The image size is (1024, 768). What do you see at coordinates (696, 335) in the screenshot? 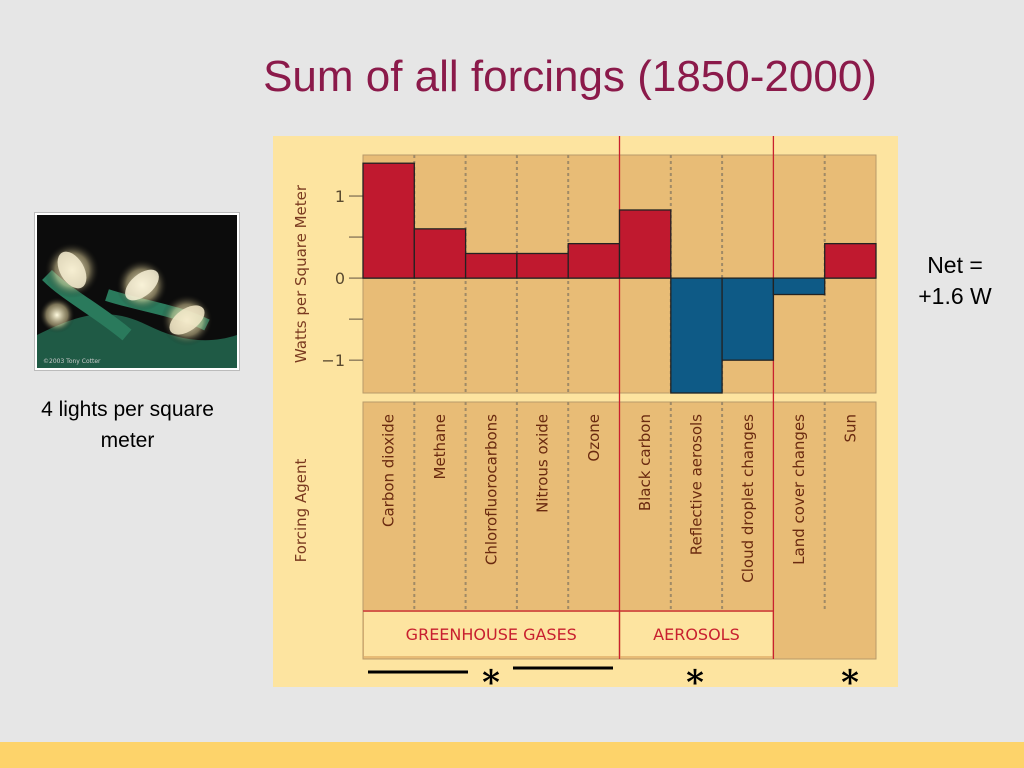
I see `bar-reflective-aerosols` at bounding box center [696, 335].